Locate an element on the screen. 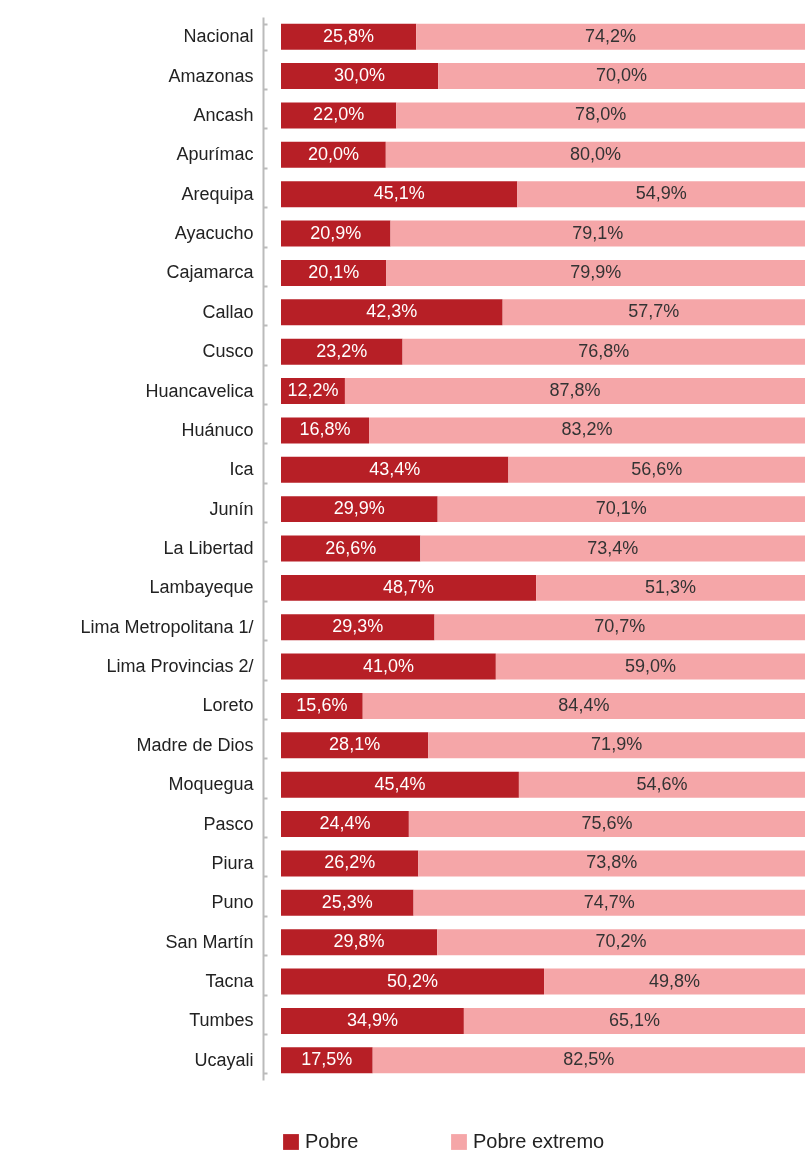  y-tick-label: La Libertad is located at coordinates (208, 548).